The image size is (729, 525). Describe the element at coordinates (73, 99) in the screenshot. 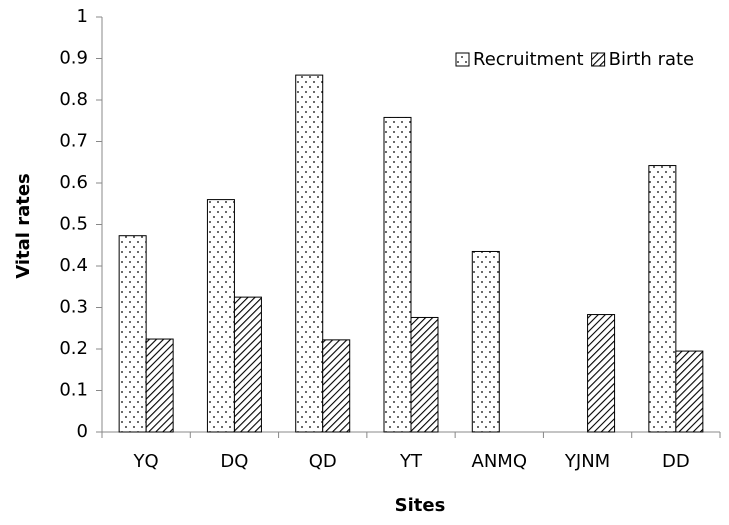

I see `y-tick-label: 0.8` at that location.